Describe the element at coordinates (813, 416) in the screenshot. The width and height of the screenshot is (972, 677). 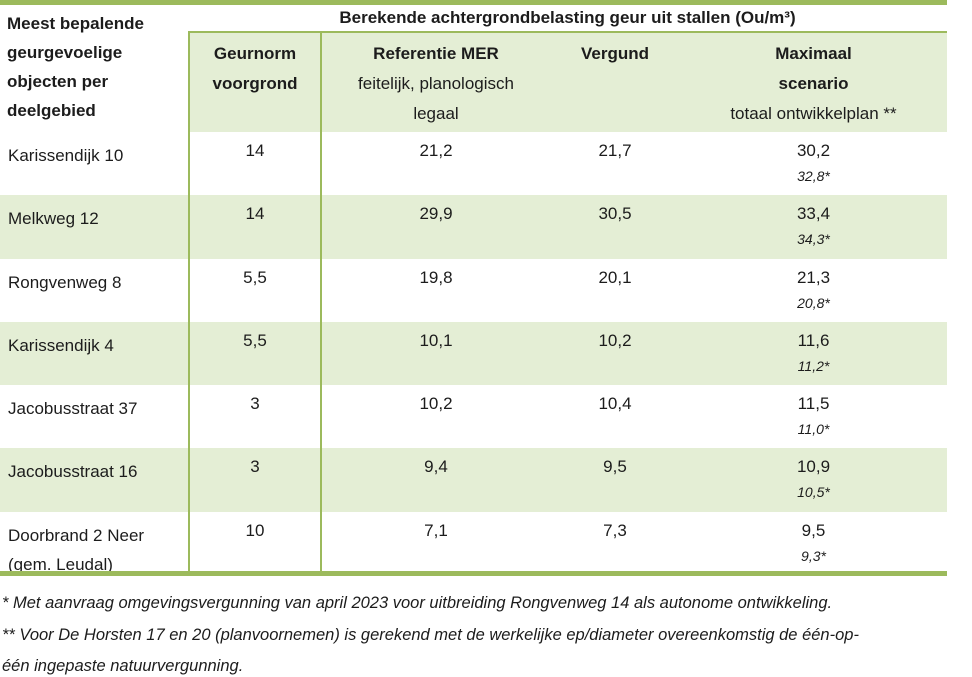
I see `row-maximaal-cell: 11,5 11,0*` at that location.